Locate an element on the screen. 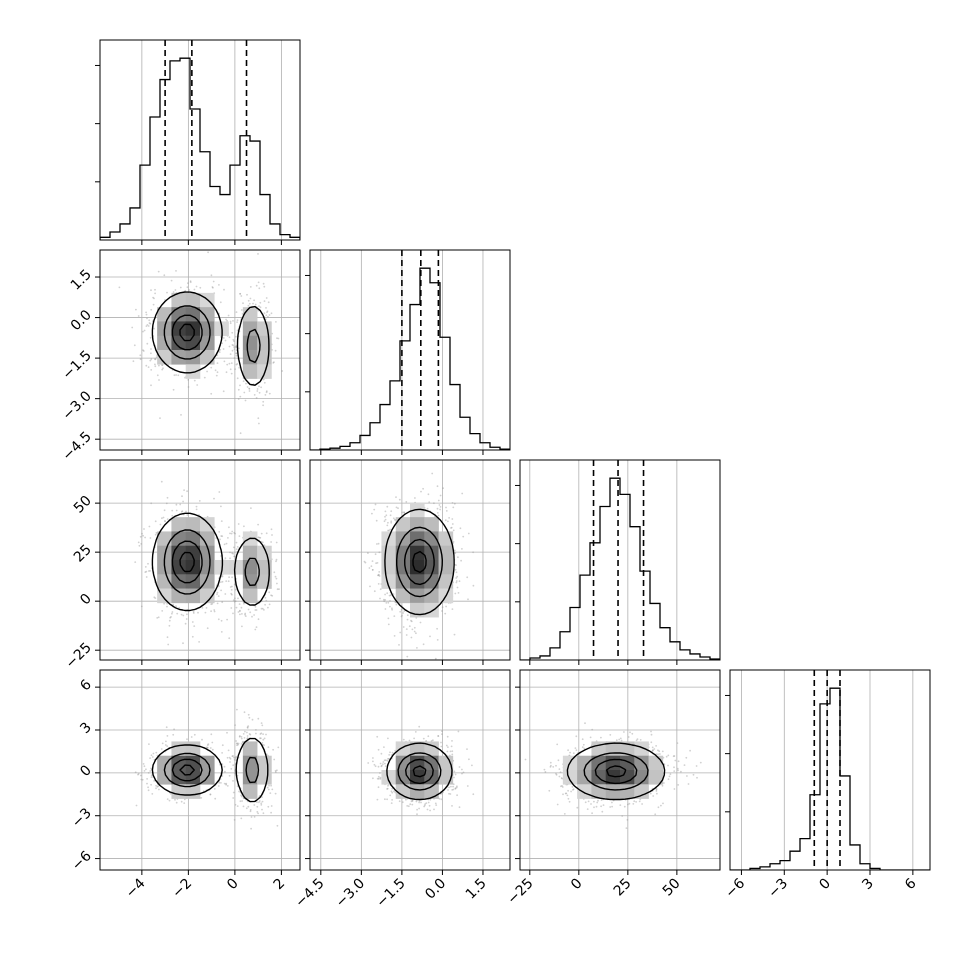 This screenshot has height=970, width=970. y-tick-label: −3.0 is located at coordinates (76, 405).